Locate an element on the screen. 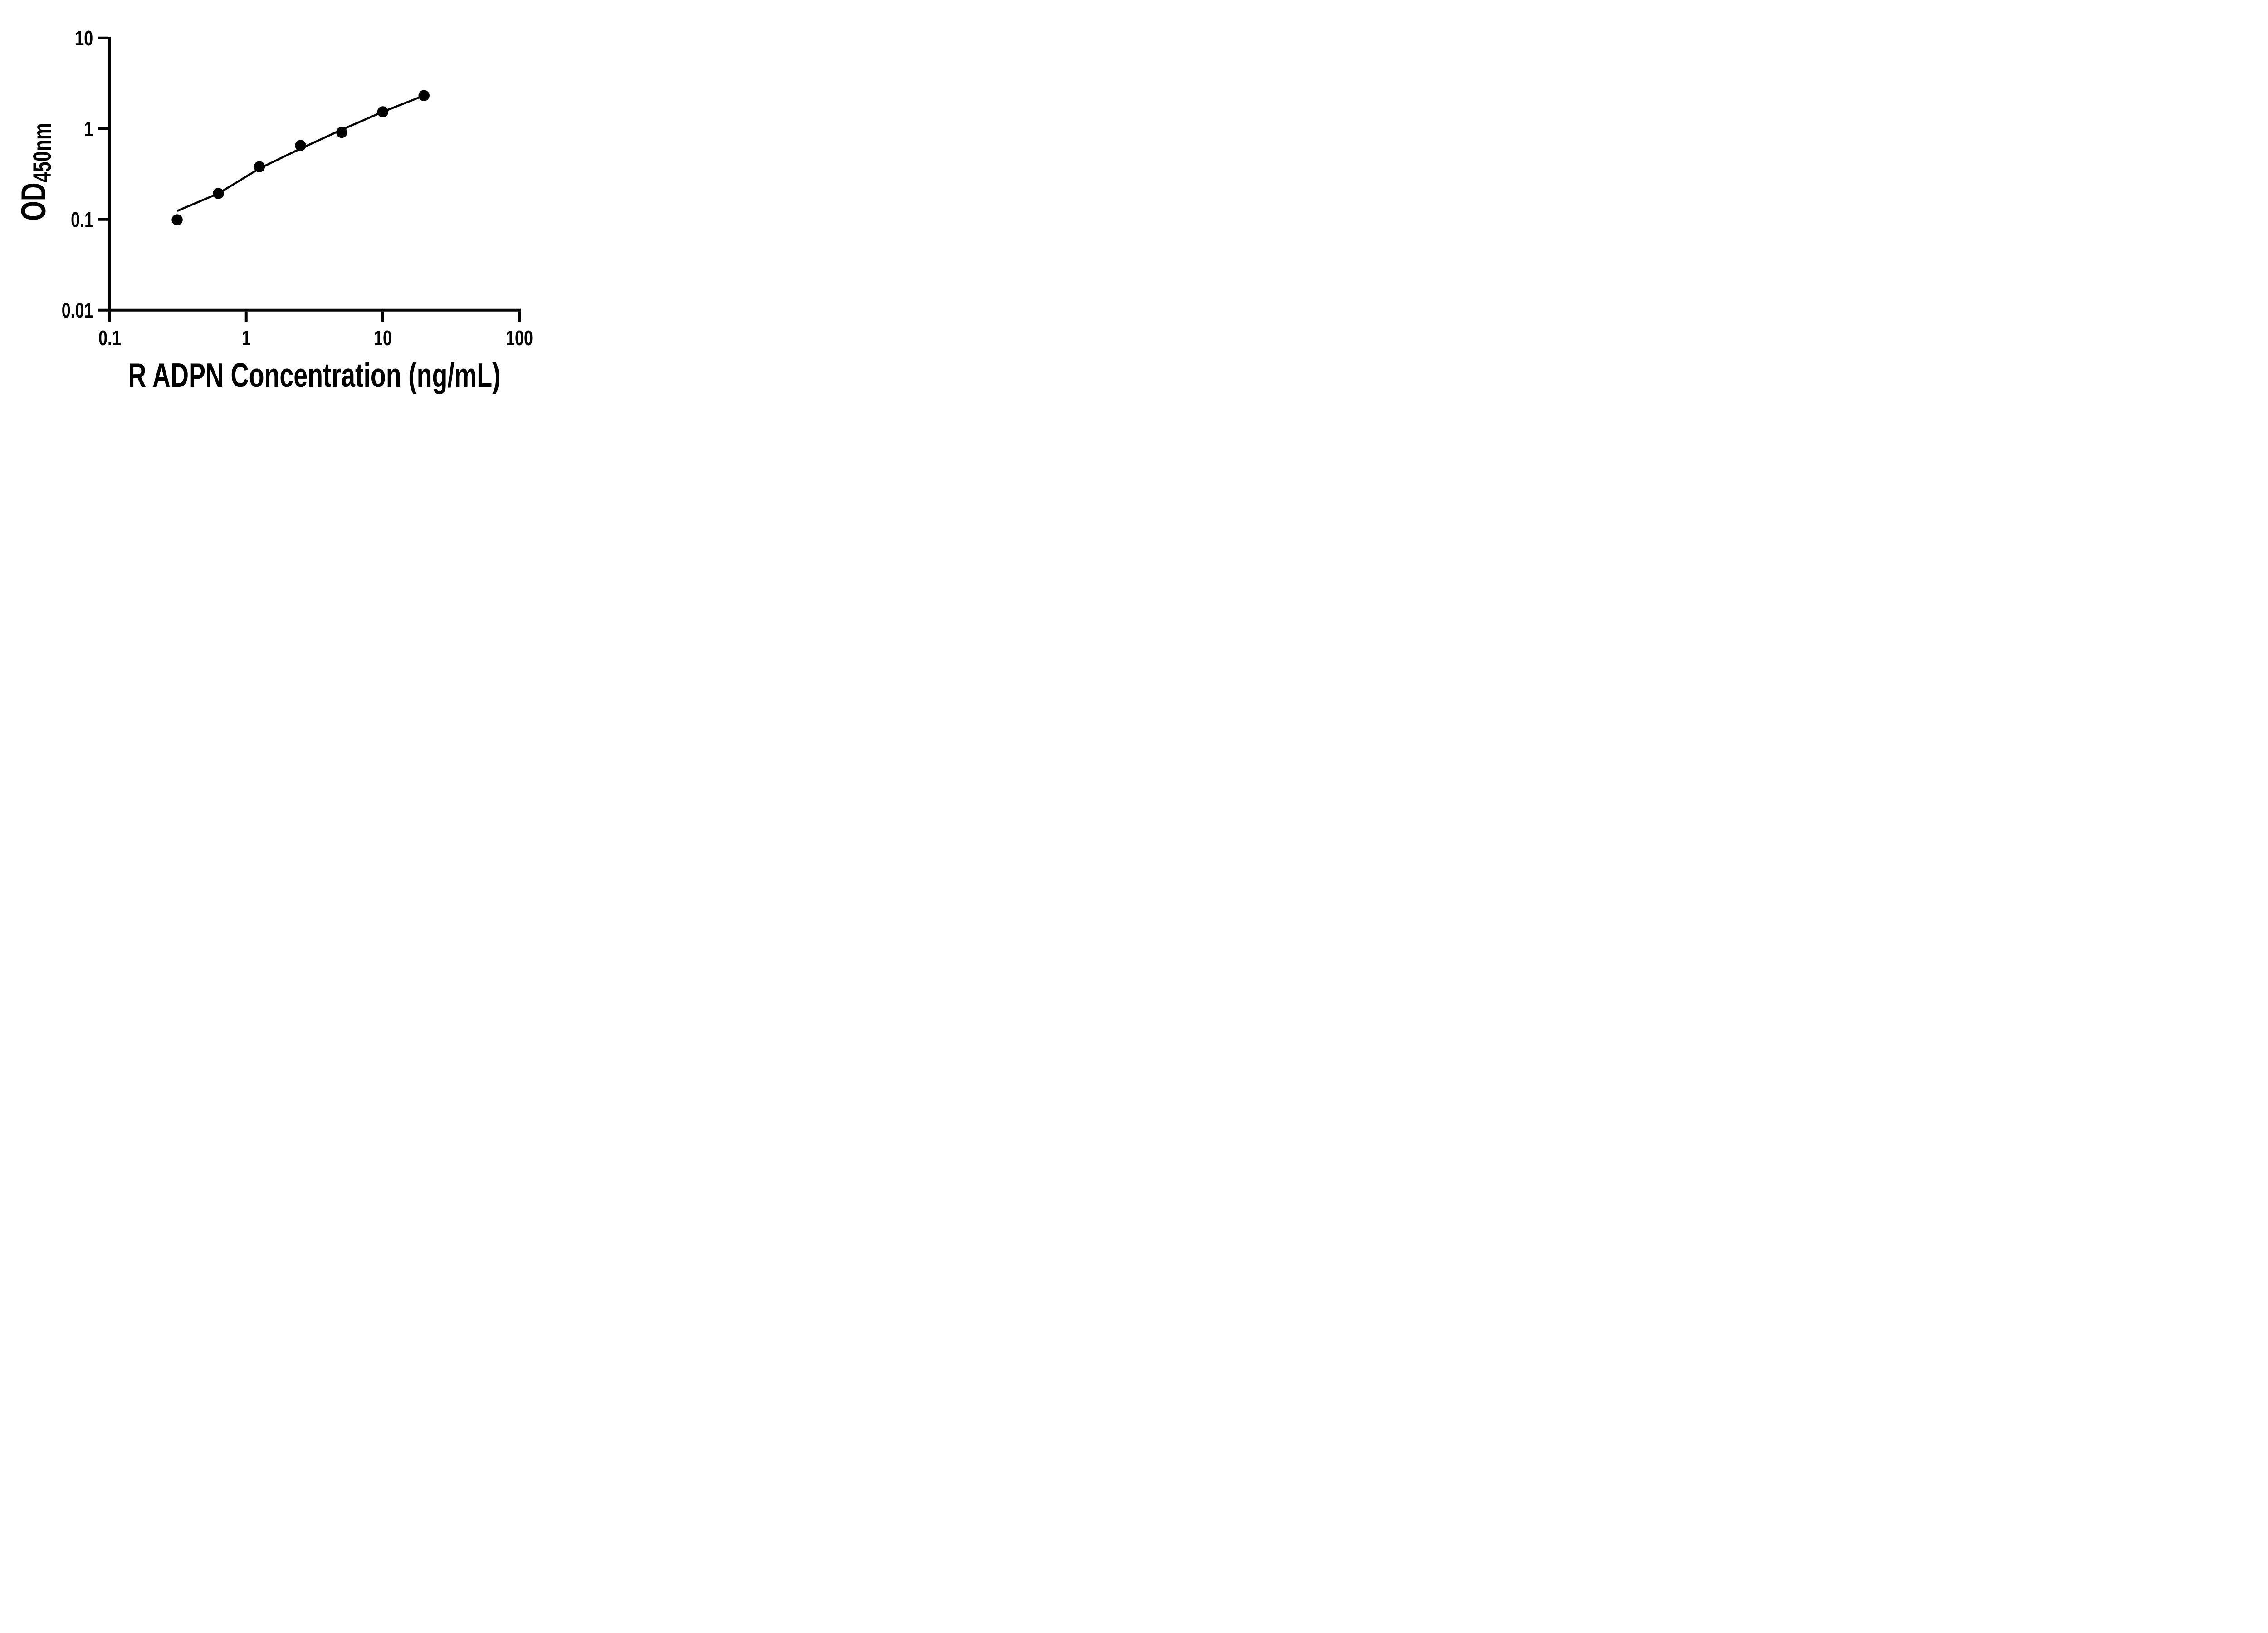 The width and height of the screenshot is (2268, 1633). x-axis-ticks is located at coordinates (315, 316).